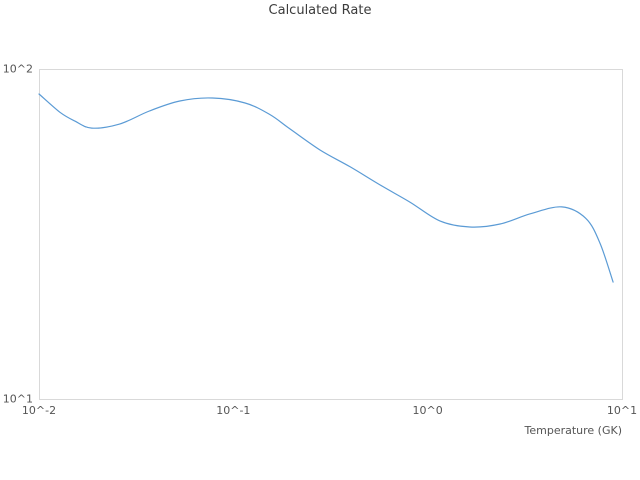 This screenshot has height=480, width=640. What do you see at coordinates (17, 399) in the screenshot?
I see `y-tick-label: 10^1` at bounding box center [17, 399].